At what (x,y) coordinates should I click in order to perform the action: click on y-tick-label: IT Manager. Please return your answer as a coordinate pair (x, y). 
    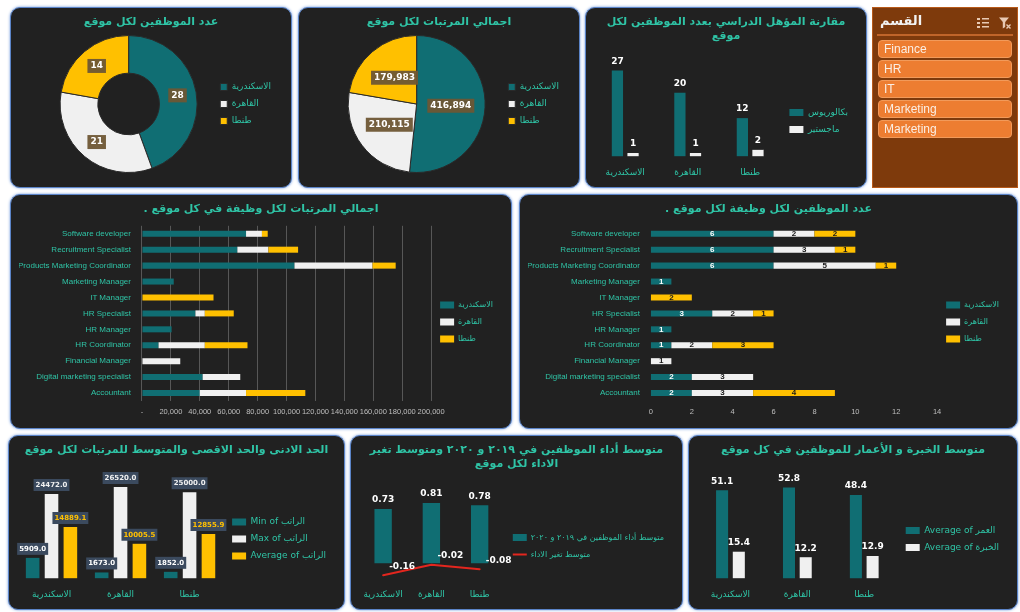
    Looking at the image, I should click on (111, 297).